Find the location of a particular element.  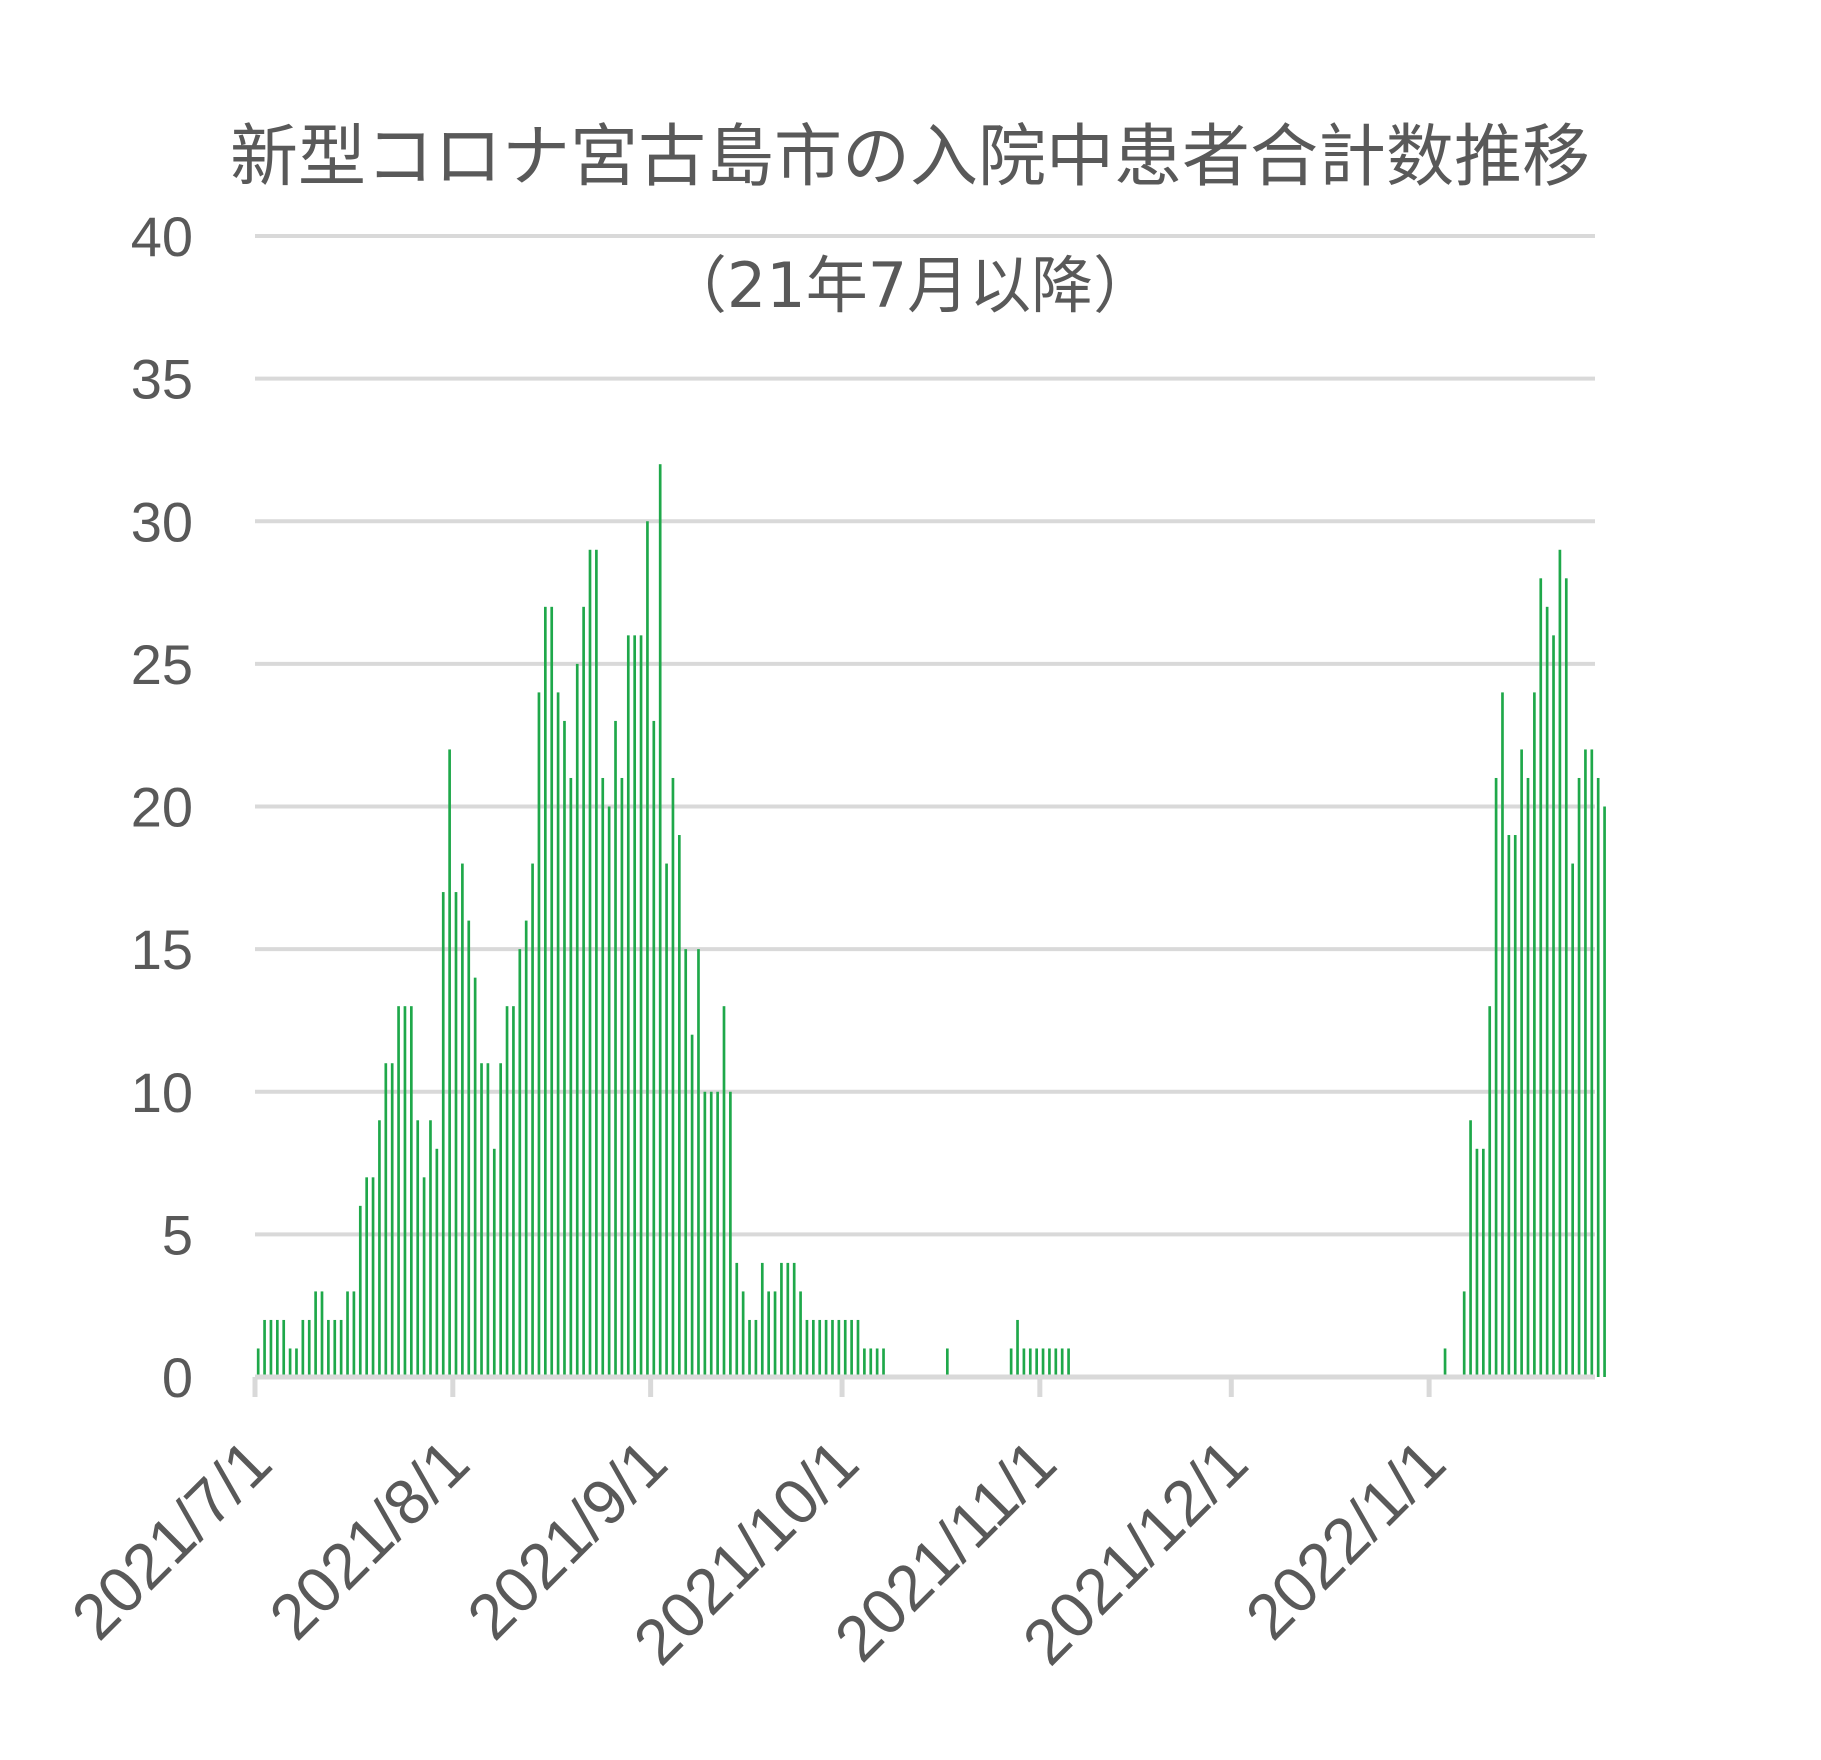

chart-subtitle: （21年7月以降） is located at coordinates (910, 285).